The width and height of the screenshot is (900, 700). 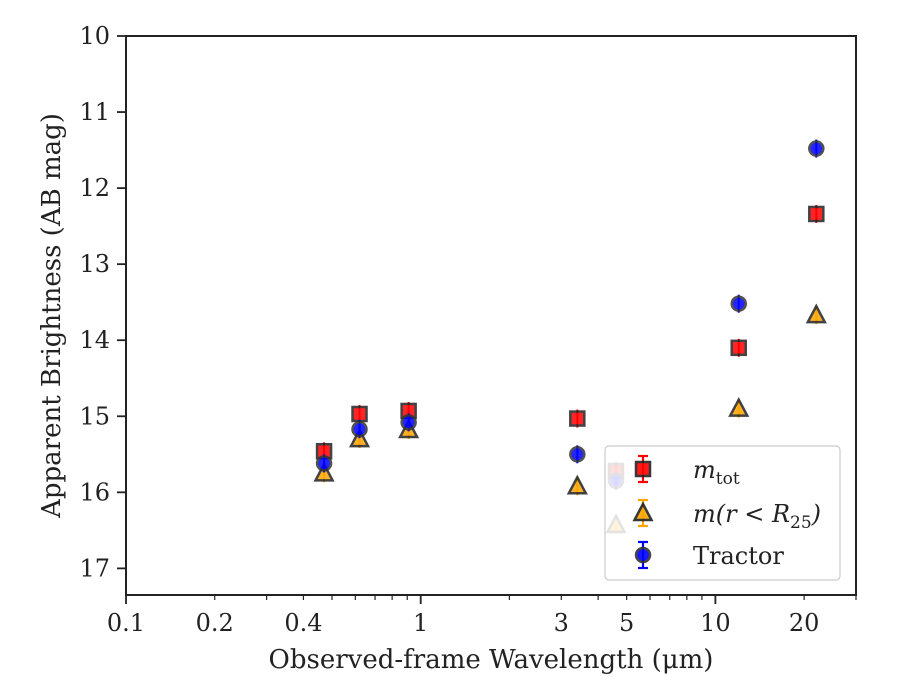 What do you see at coordinates (626, 623) in the screenshot?
I see `x-tick-label: 5` at bounding box center [626, 623].